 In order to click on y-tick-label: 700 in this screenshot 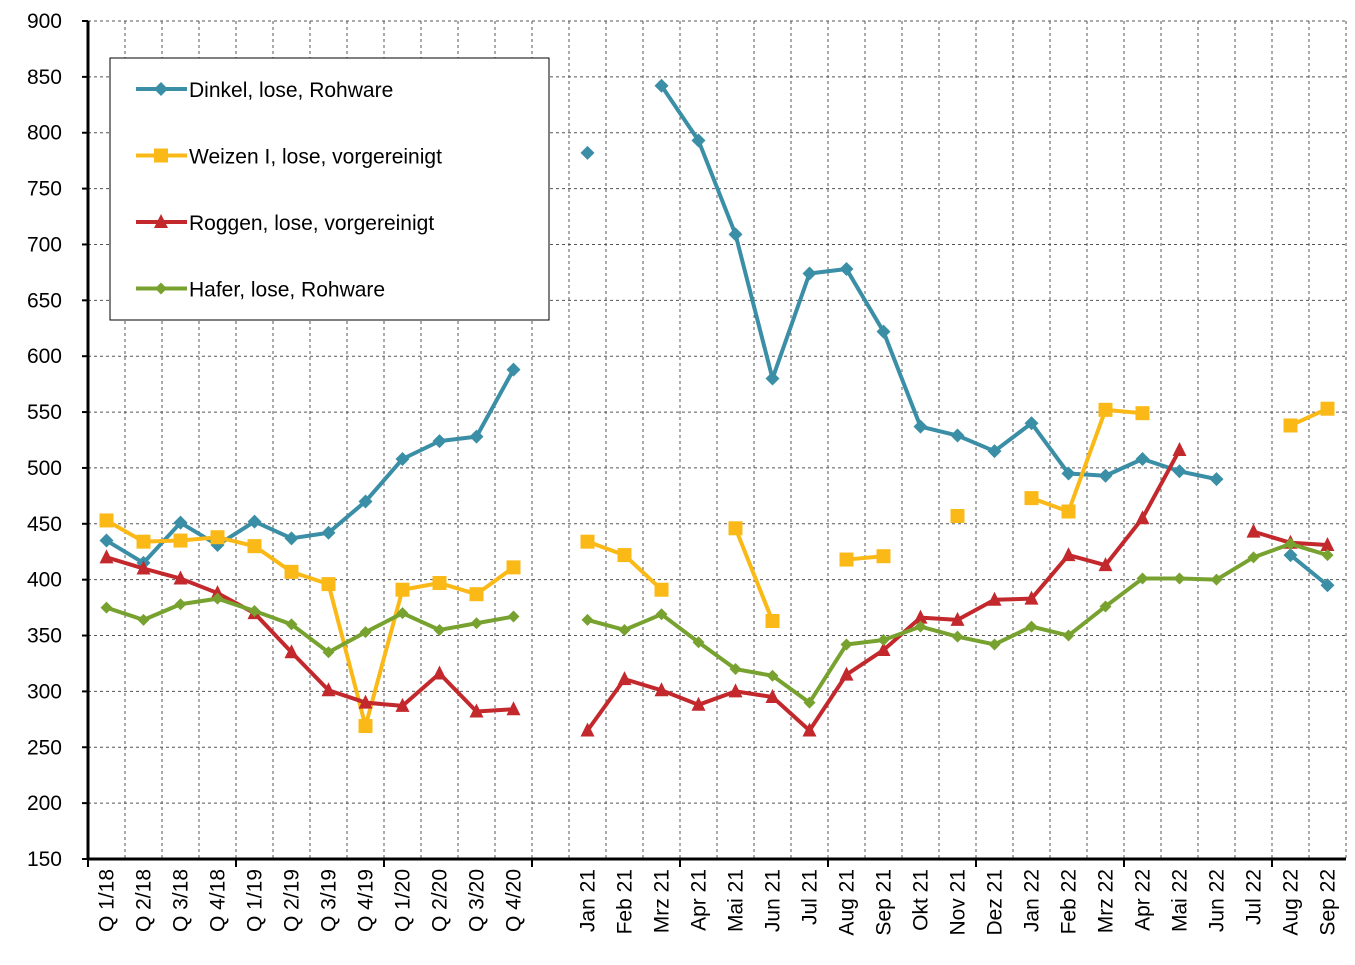, I will do `click(44, 244)`.